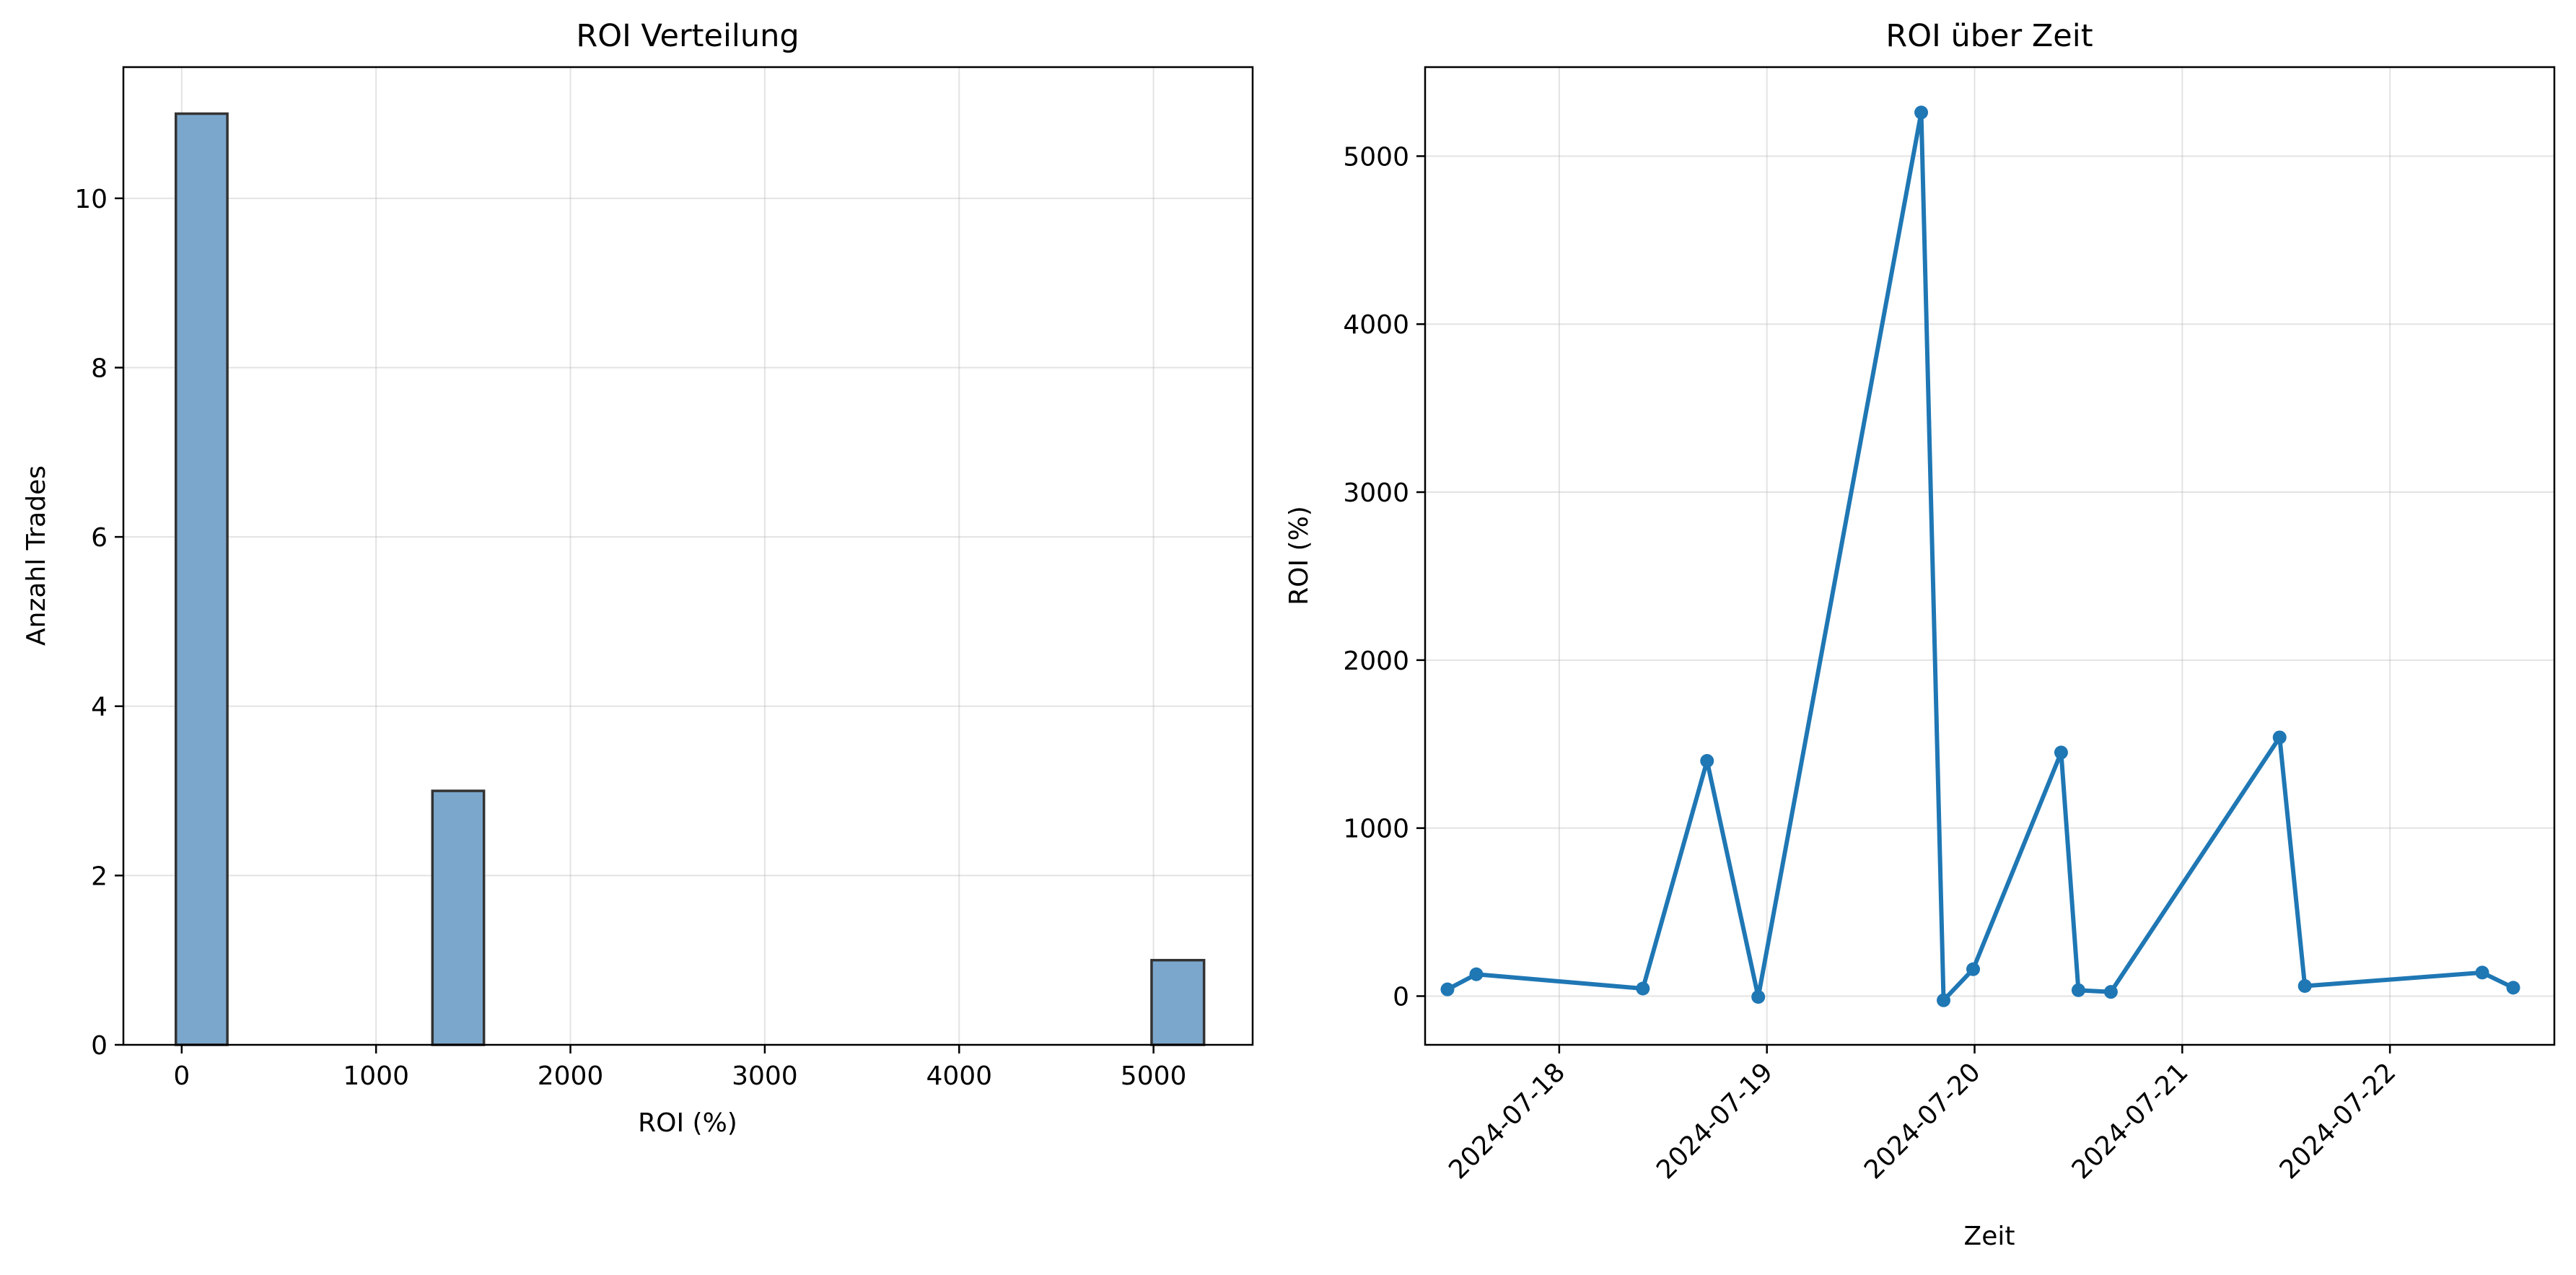 This screenshot has width=2576, height=1275. Describe the element at coordinates (1376, 662) in the screenshot. I see `roi-time-y-tick-label: 2000` at that location.